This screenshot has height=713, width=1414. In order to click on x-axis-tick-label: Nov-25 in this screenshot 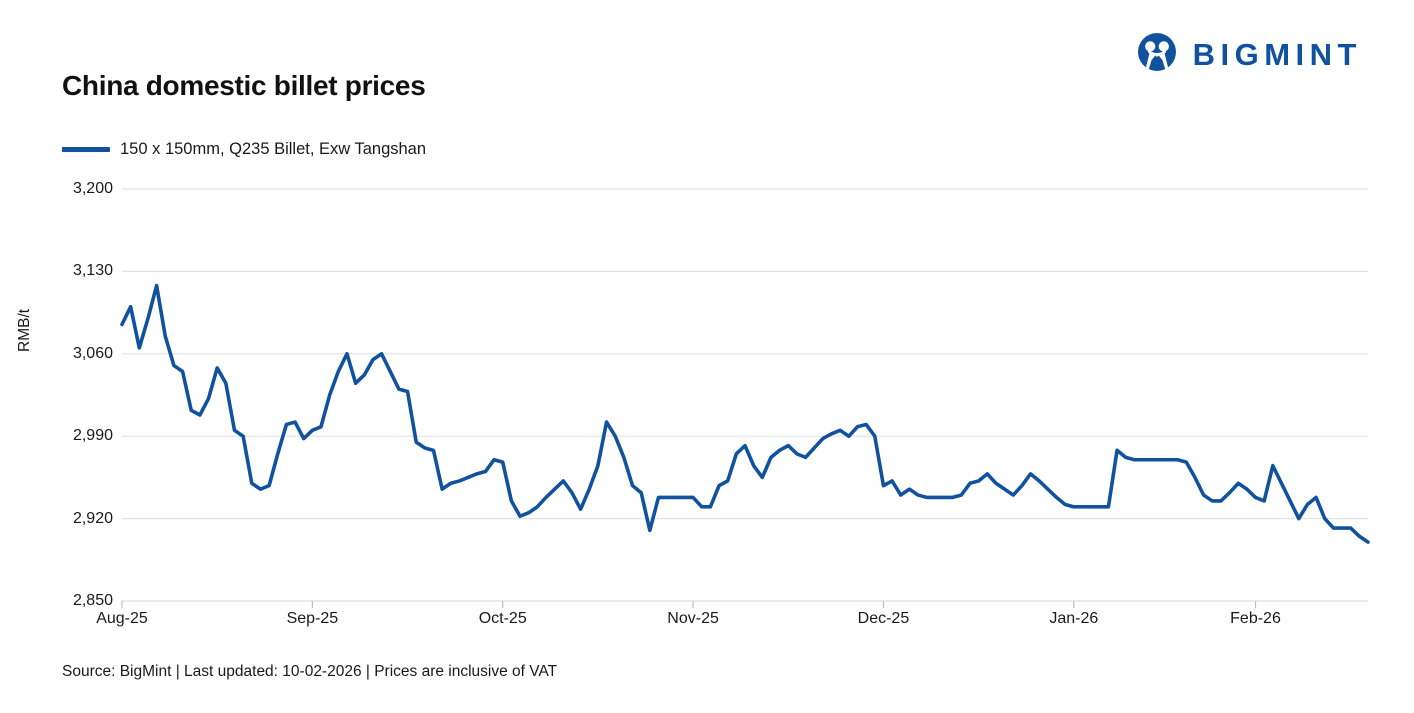, I will do `click(693, 618)`.